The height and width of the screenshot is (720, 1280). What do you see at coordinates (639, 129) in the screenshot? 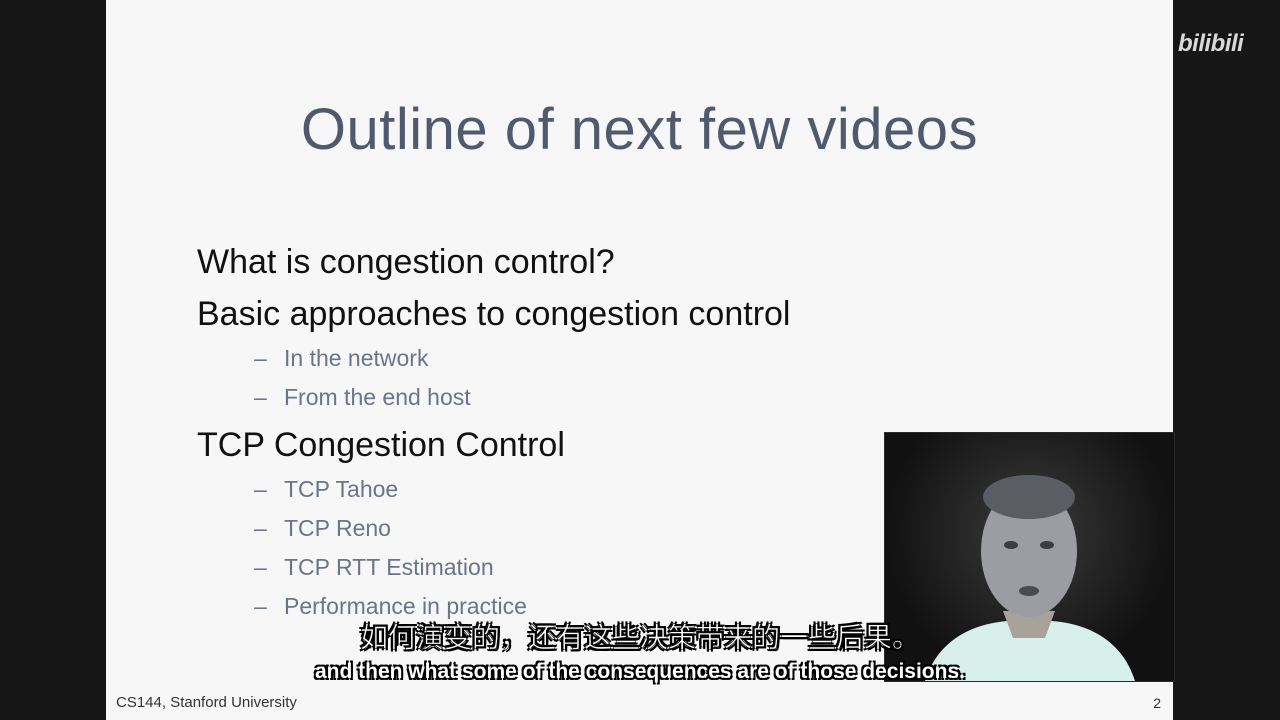
I see `slide-title: Outline of next few videos` at bounding box center [639, 129].